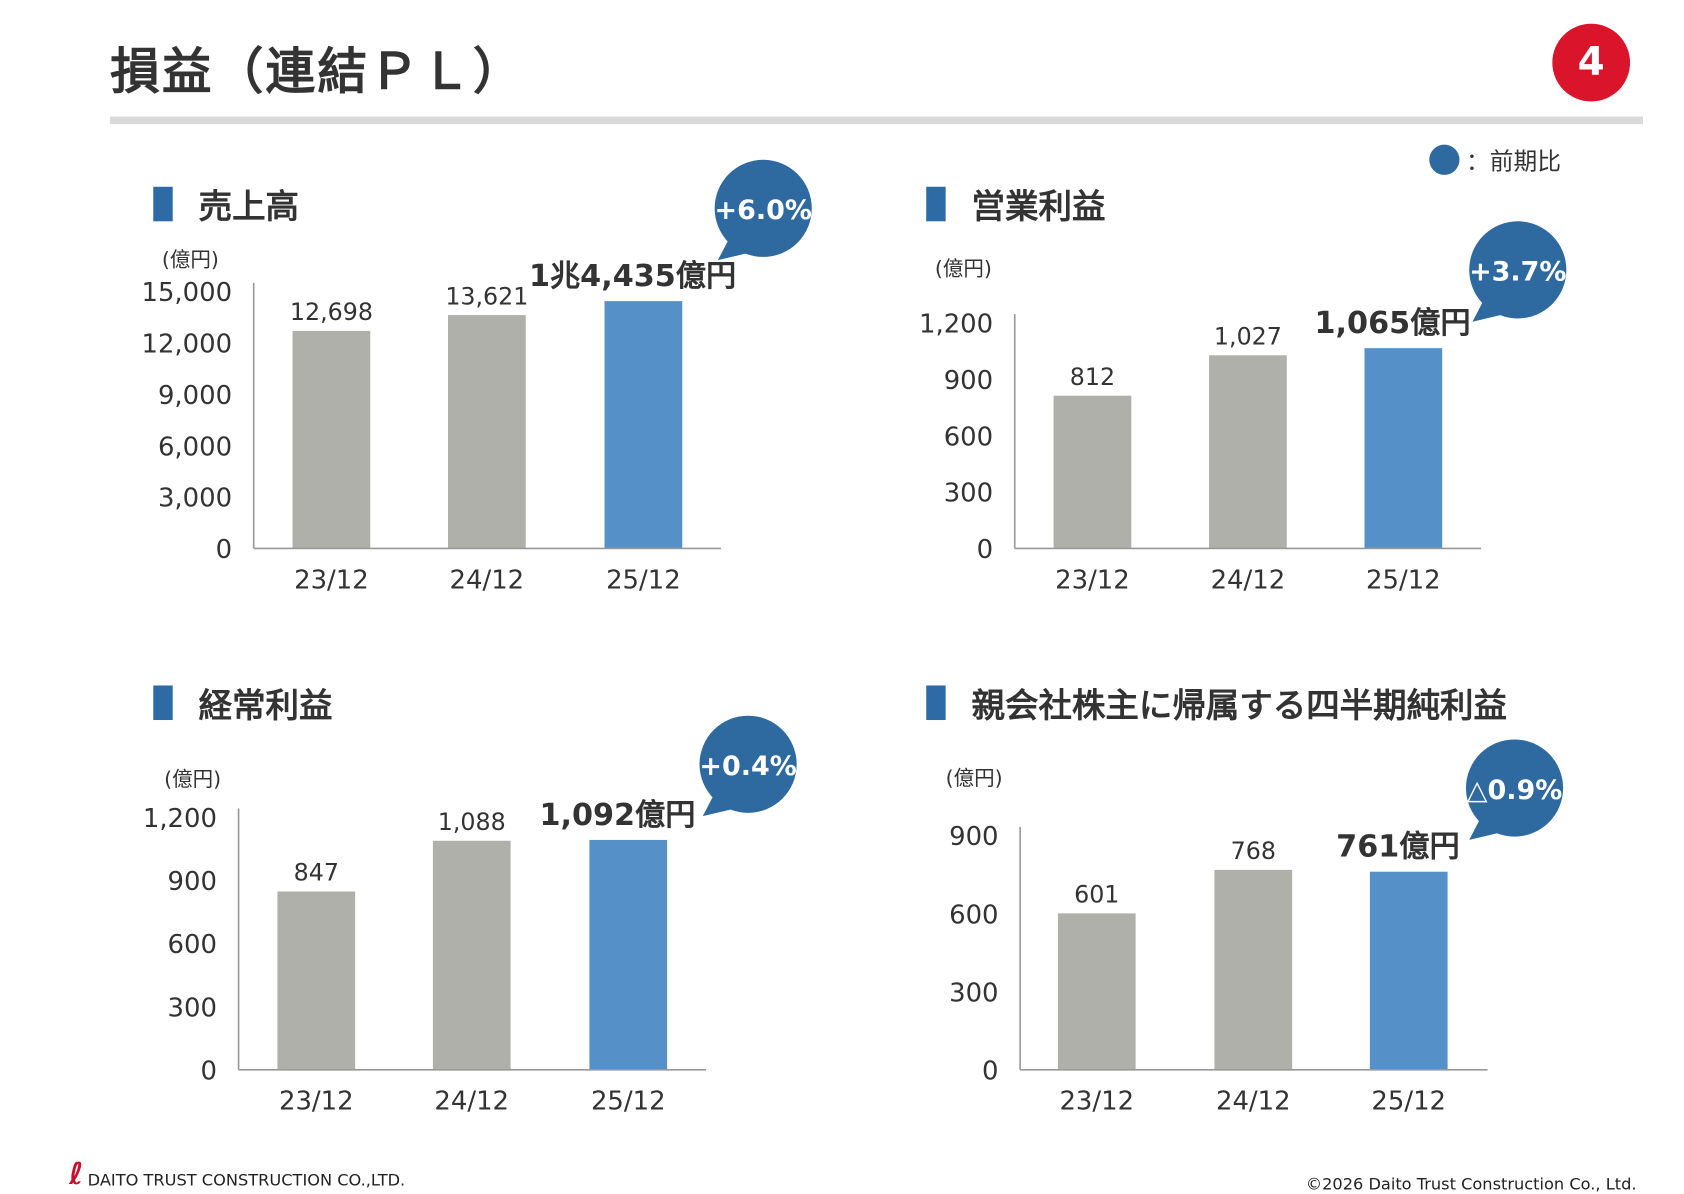  What do you see at coordinates (1591, 62) in the screenshot?
I see `page-number-badge: 4` at bounding box center [1591, 62].